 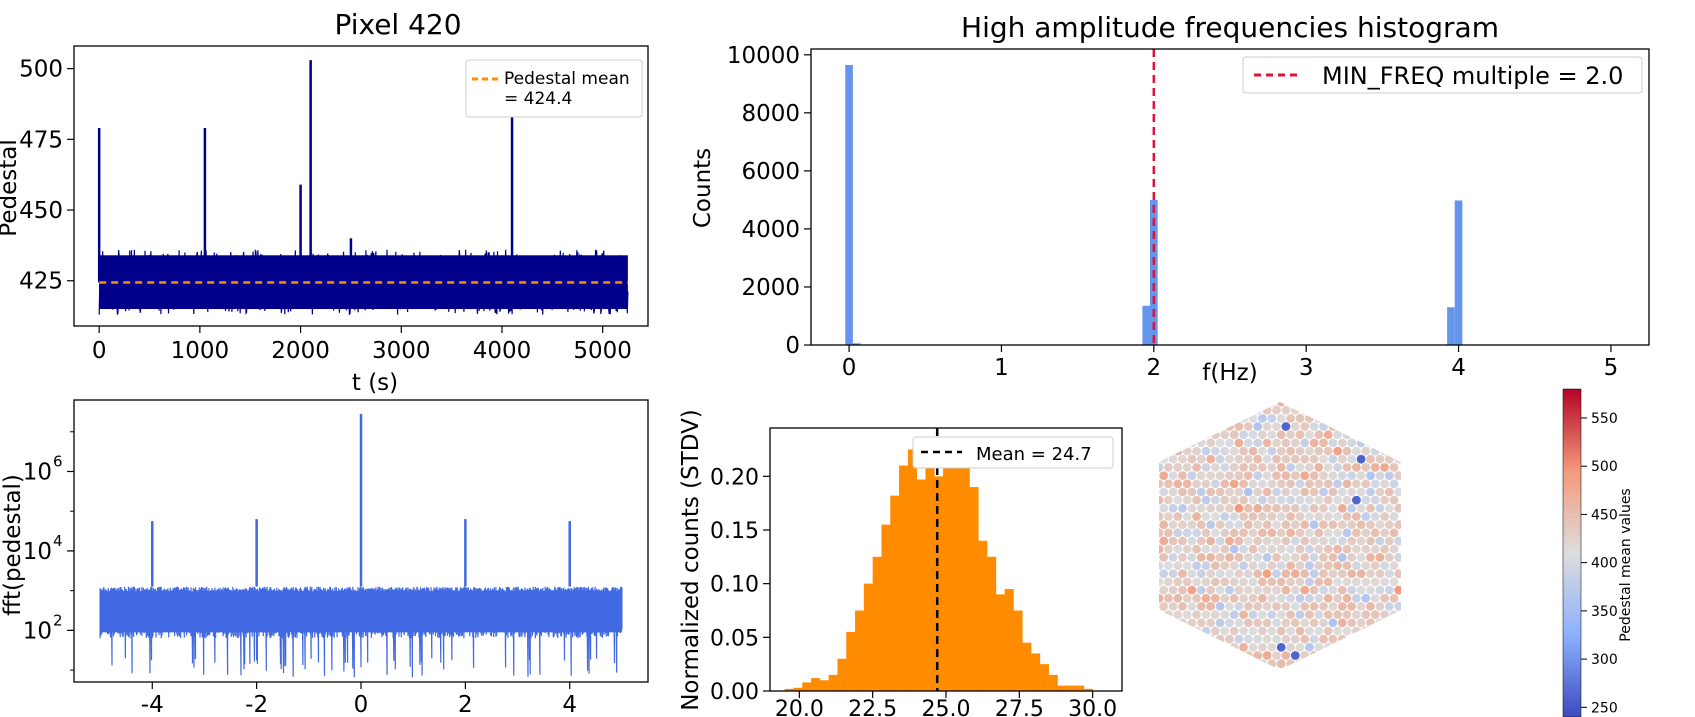 I want to click on y-tick-label: 10, so click(x=37, y=472).